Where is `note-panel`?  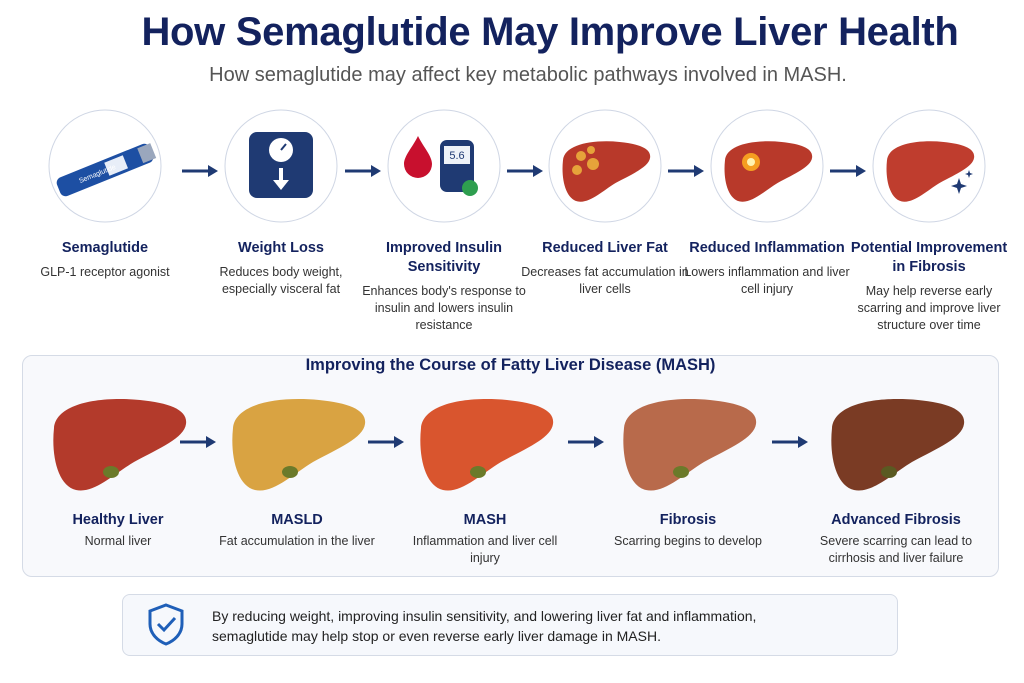 note-panel is located at coordinates (510, 625).